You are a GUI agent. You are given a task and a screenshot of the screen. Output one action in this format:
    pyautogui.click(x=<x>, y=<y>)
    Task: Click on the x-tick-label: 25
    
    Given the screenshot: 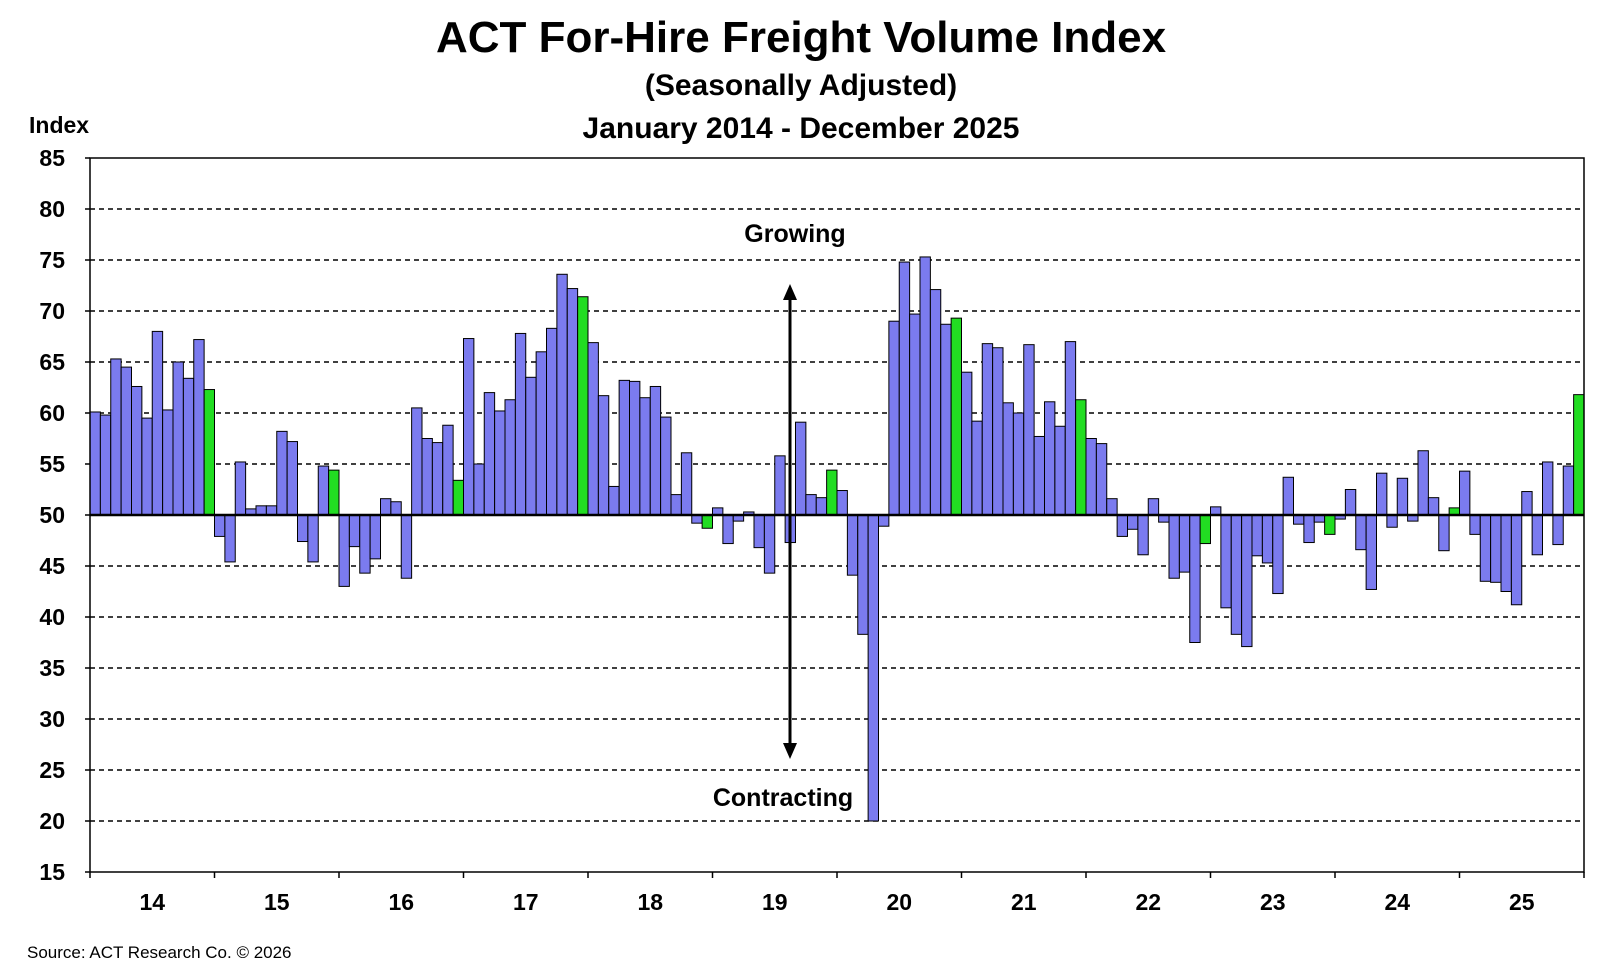 What is the action you would take?
    pyautogui.click(x=1522, y=902)
    